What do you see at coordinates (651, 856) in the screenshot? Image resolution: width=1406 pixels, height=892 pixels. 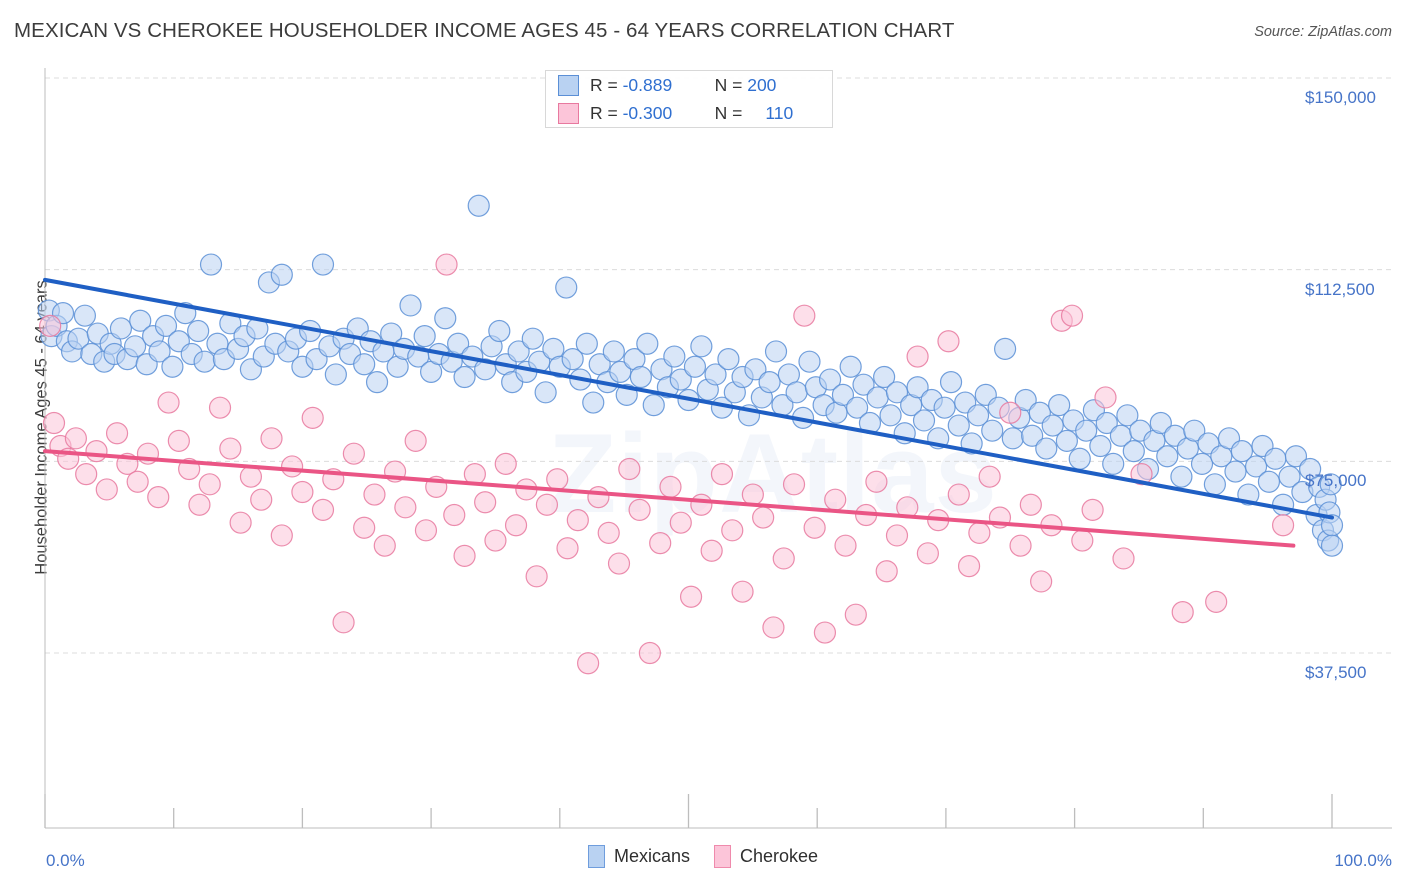 I see `series-label-mexicans: Mexicans` at bounding box center [651, 856].